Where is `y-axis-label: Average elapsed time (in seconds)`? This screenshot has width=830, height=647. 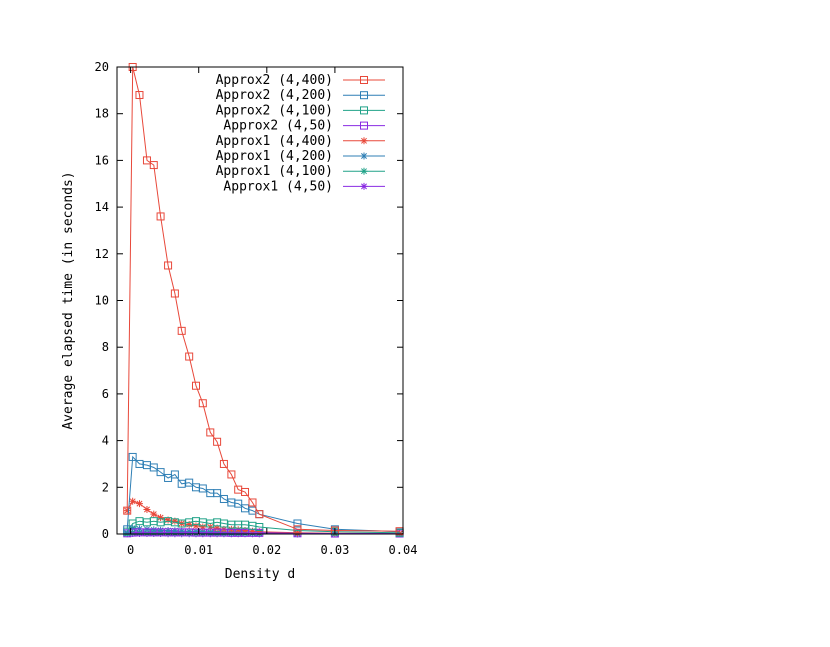 y-axis-label: Average elapsed time (in seconds) is located at coordinates (68, 300).